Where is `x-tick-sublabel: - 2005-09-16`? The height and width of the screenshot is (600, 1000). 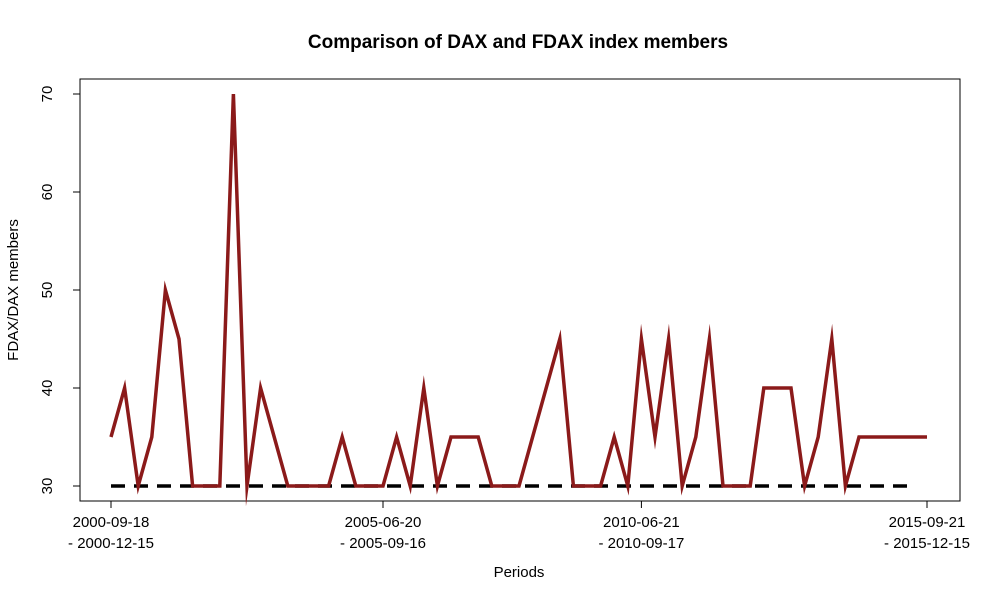
x-tick-sublabel: - 2005-09-16 is located at coordinates (383, 543).